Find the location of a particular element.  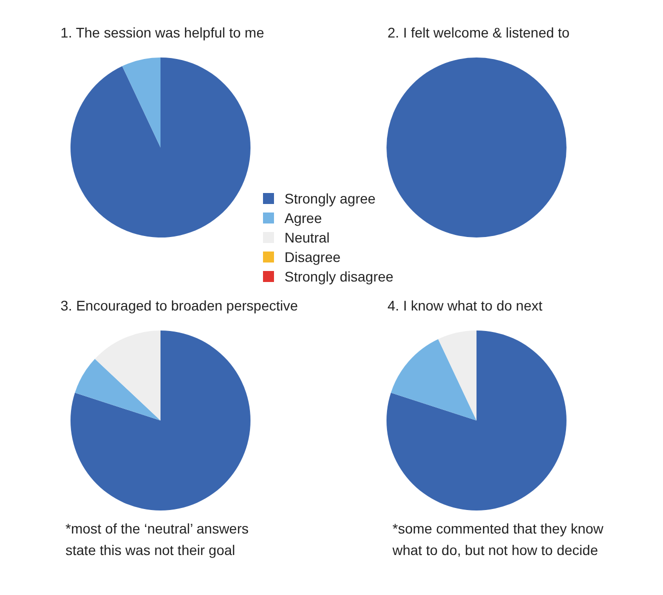

text: *most of the ‘neutral’ answers state this was not their goal is located at coordinates (157, 539).